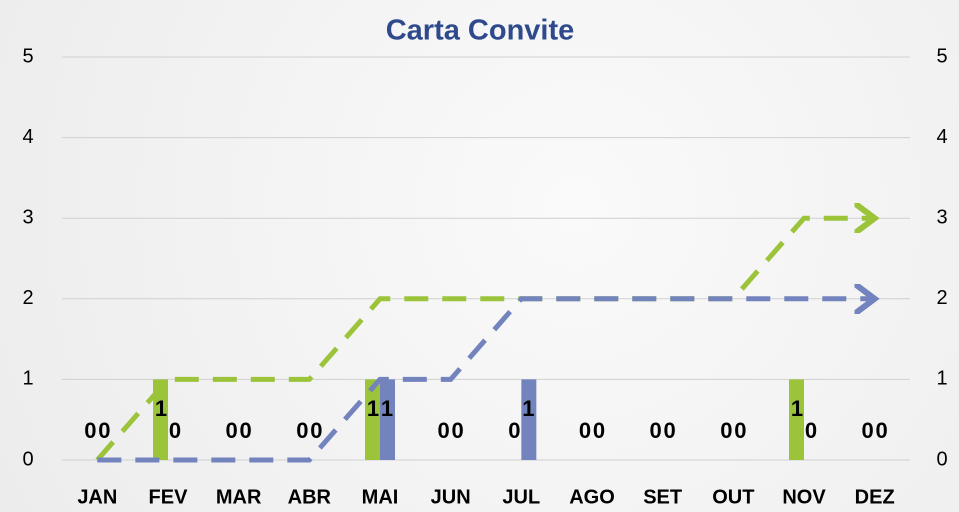 Image resolution: width=959 pixels, height=512 pixels. I want to click on x-tick-label: SET, so click(662, 497).